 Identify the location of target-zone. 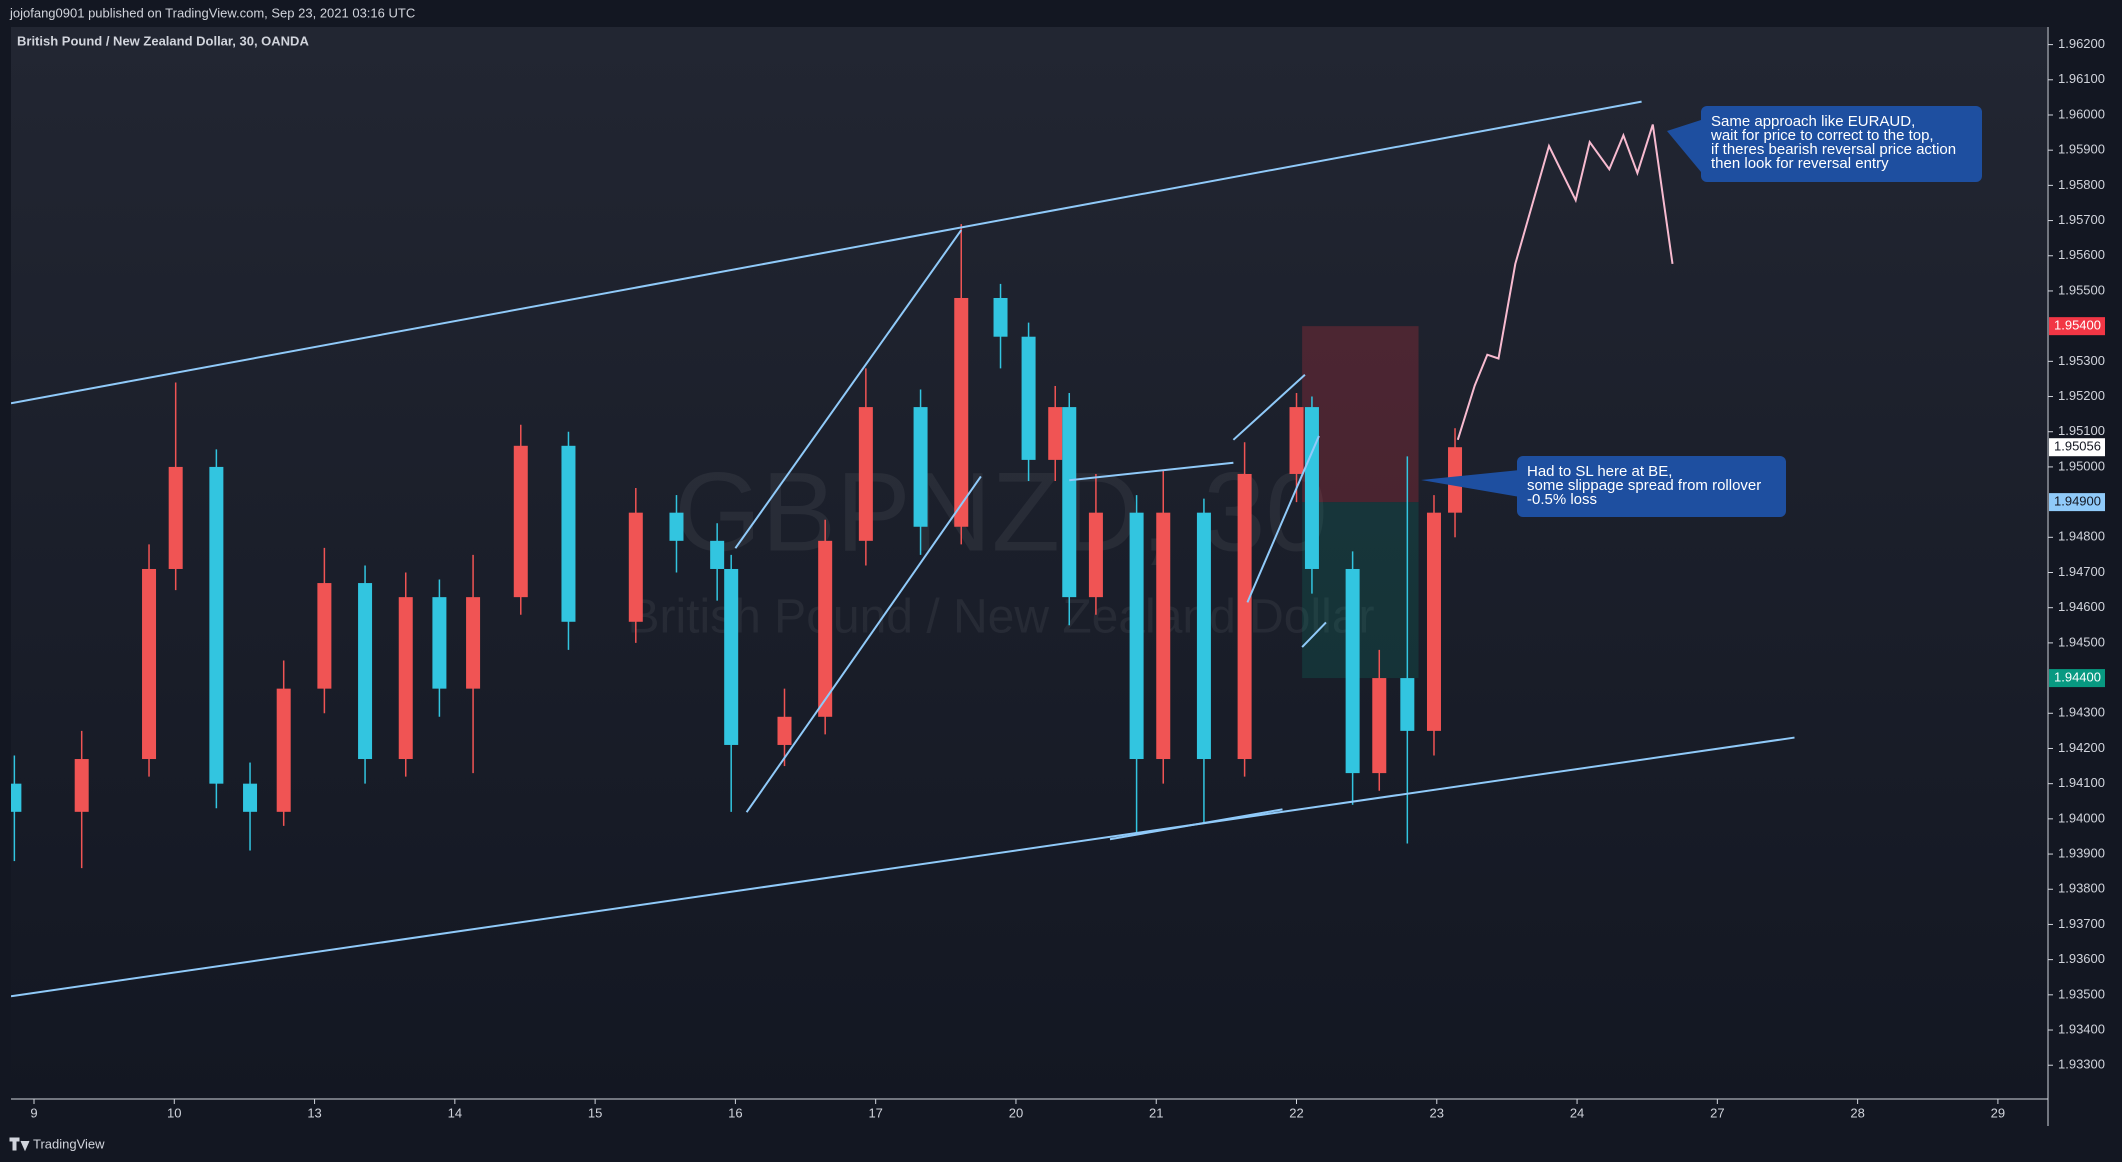
(1360, 590).